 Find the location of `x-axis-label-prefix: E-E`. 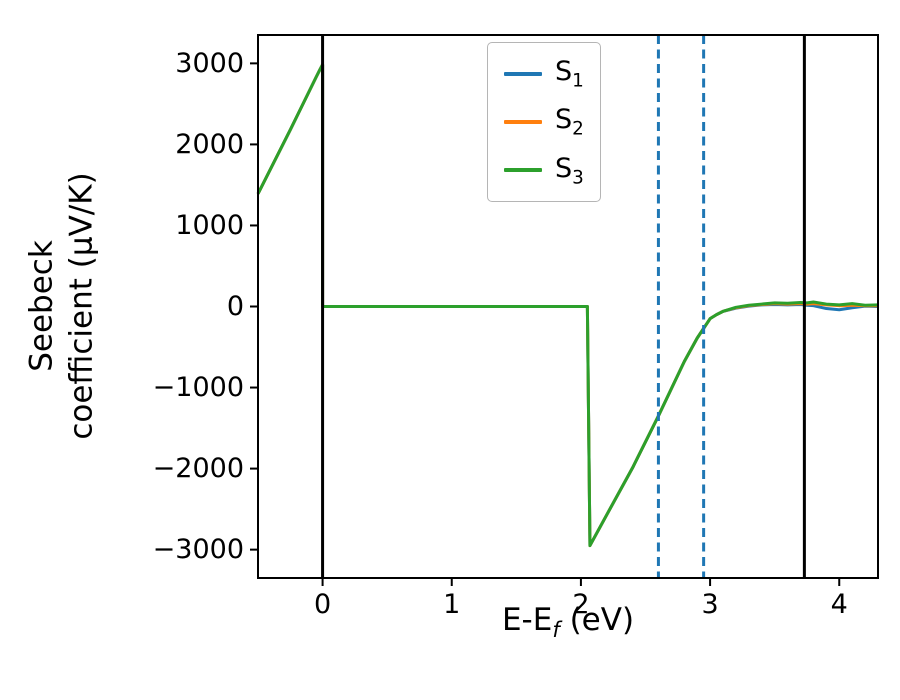

x-axis-label-prefix: E-E is located at coordinates (527, 620).